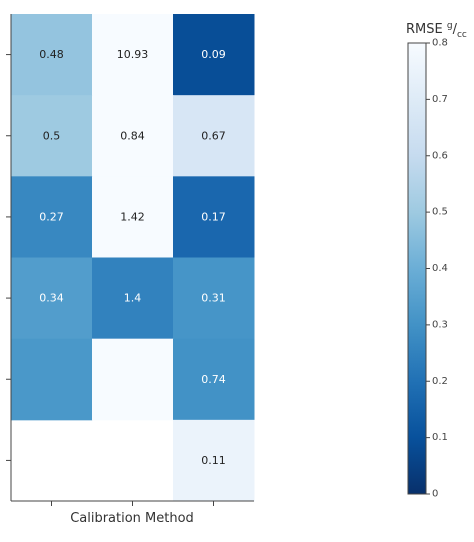 The width and height of the screenshot is (474, 542). I want to click on cell-label: 0.74, so click(213, 379).